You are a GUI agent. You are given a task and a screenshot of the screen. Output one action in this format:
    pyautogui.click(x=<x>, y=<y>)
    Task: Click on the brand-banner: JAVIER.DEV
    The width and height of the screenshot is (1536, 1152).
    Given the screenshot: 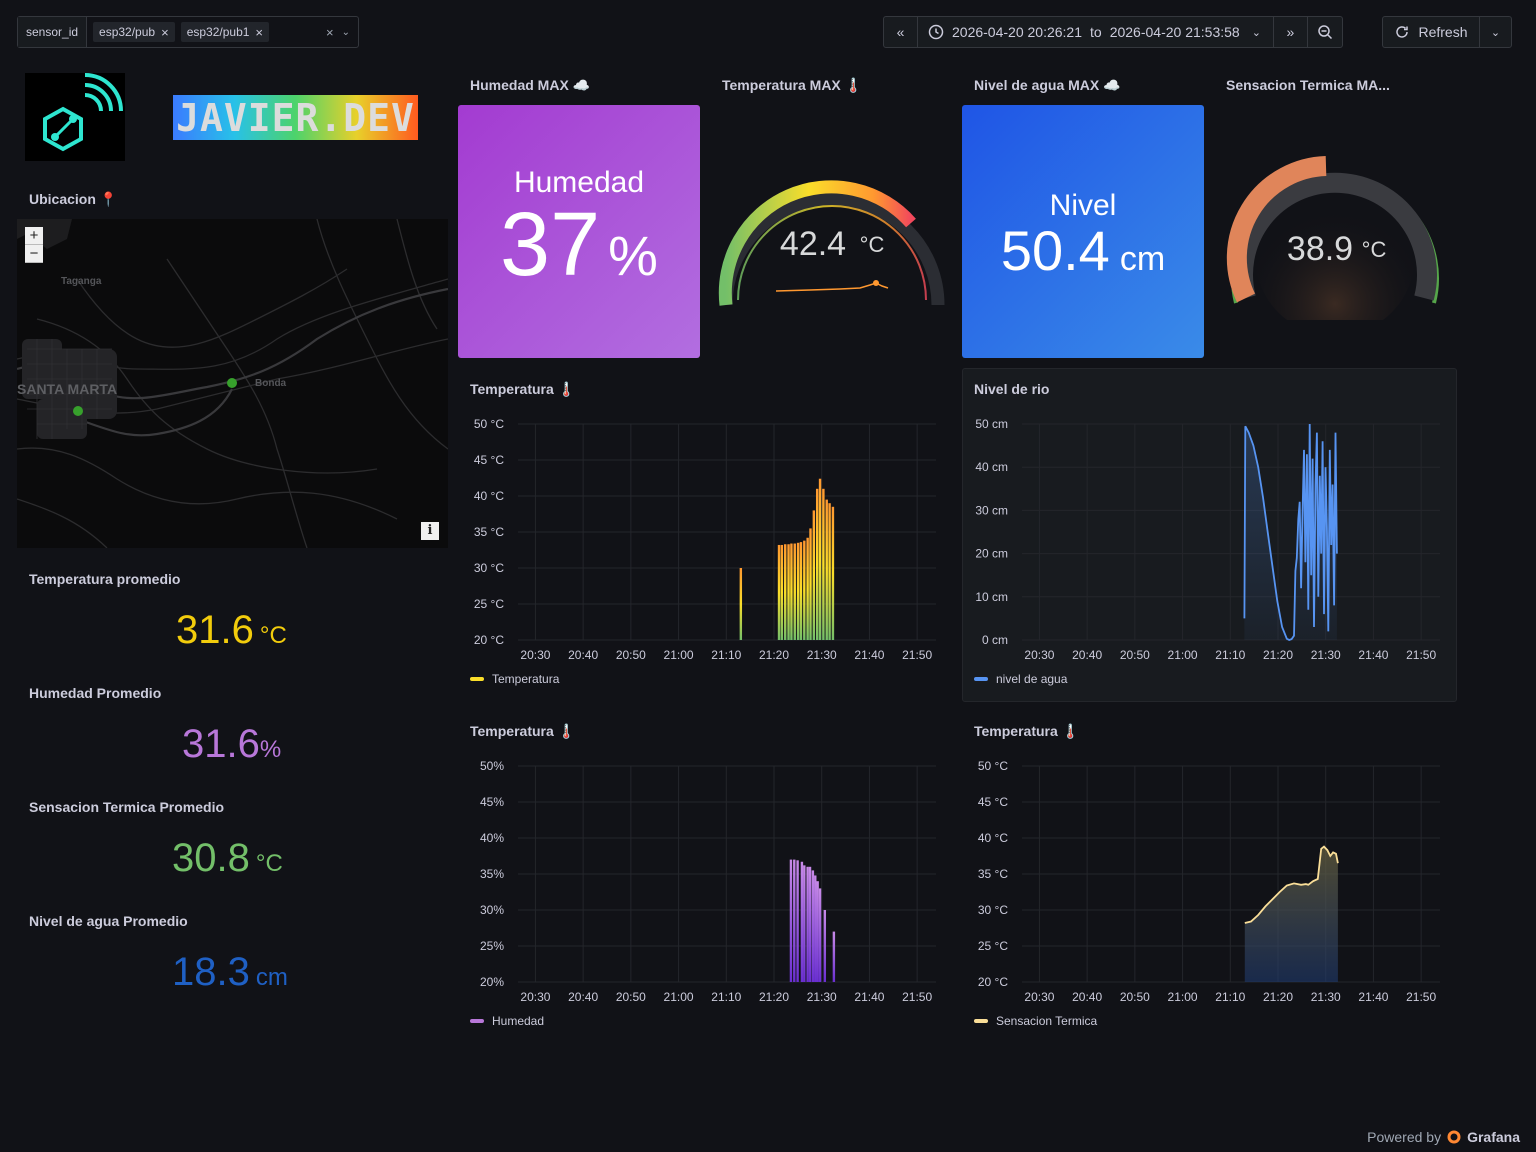 What is the action you would take?
    pyautogui.click(x=295, y=117)
    